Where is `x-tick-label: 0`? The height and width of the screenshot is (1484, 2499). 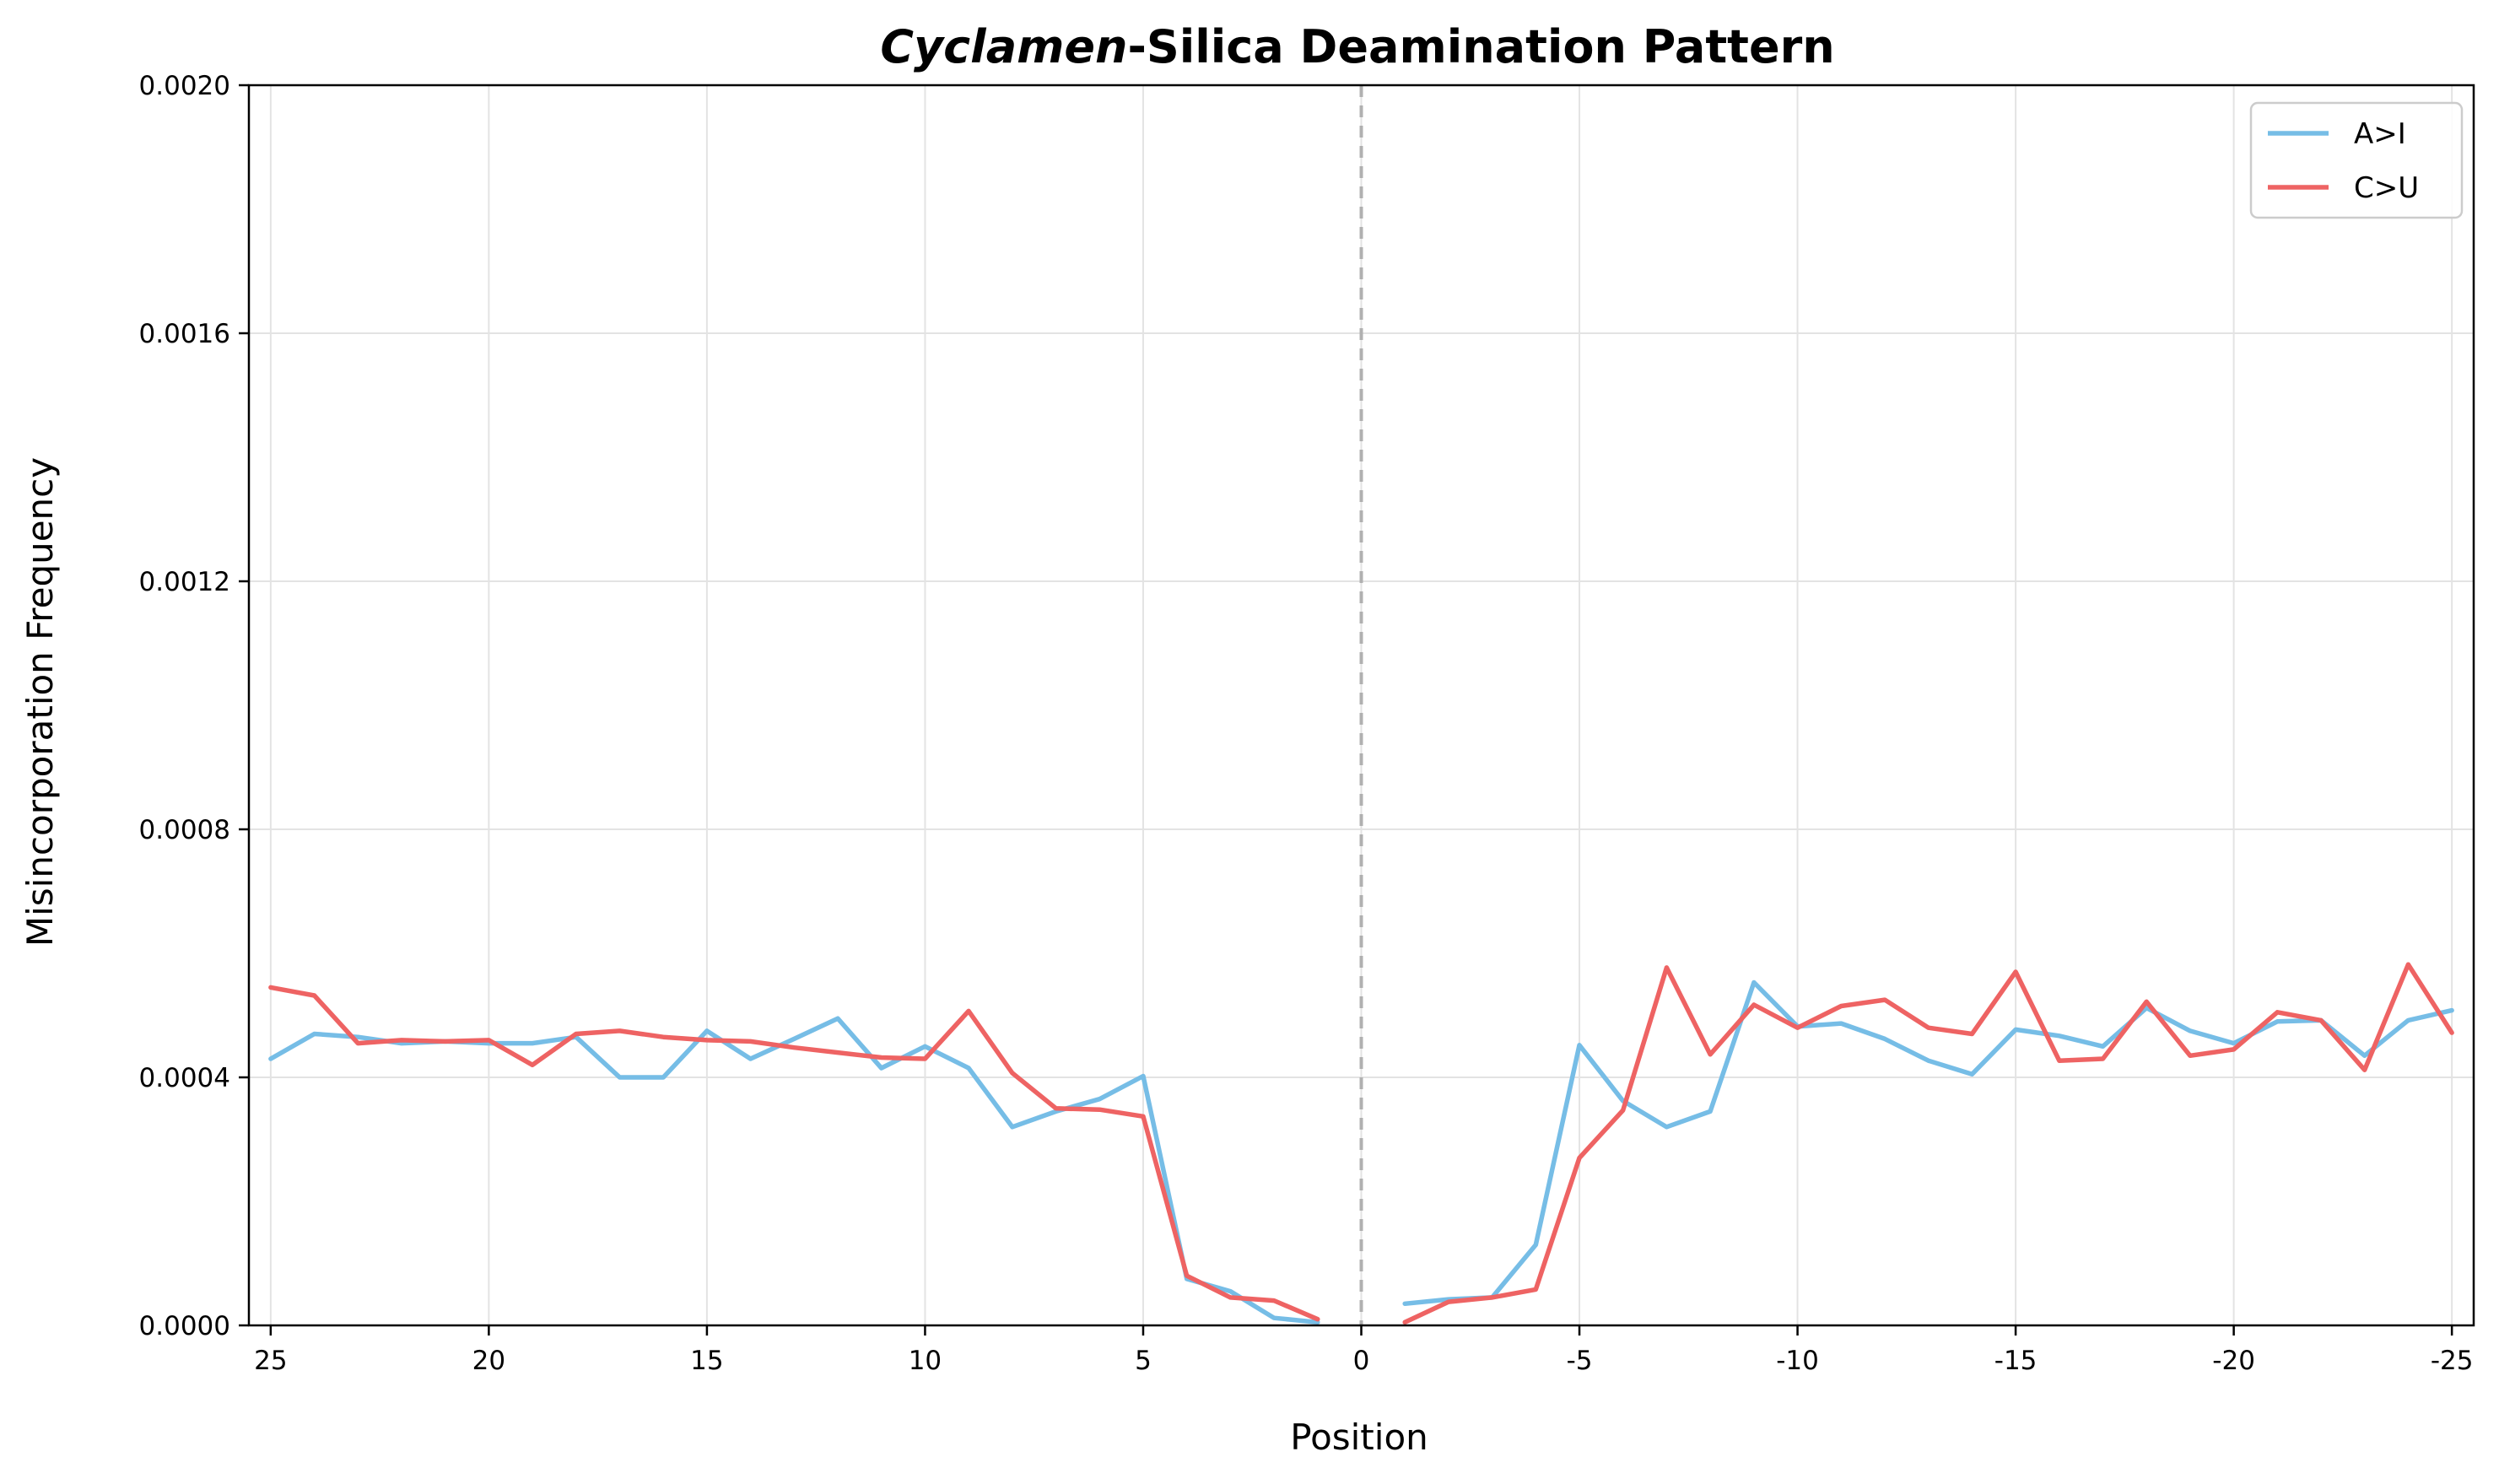 x-tick-label: 0 is located at coordinates (1361, 1361).